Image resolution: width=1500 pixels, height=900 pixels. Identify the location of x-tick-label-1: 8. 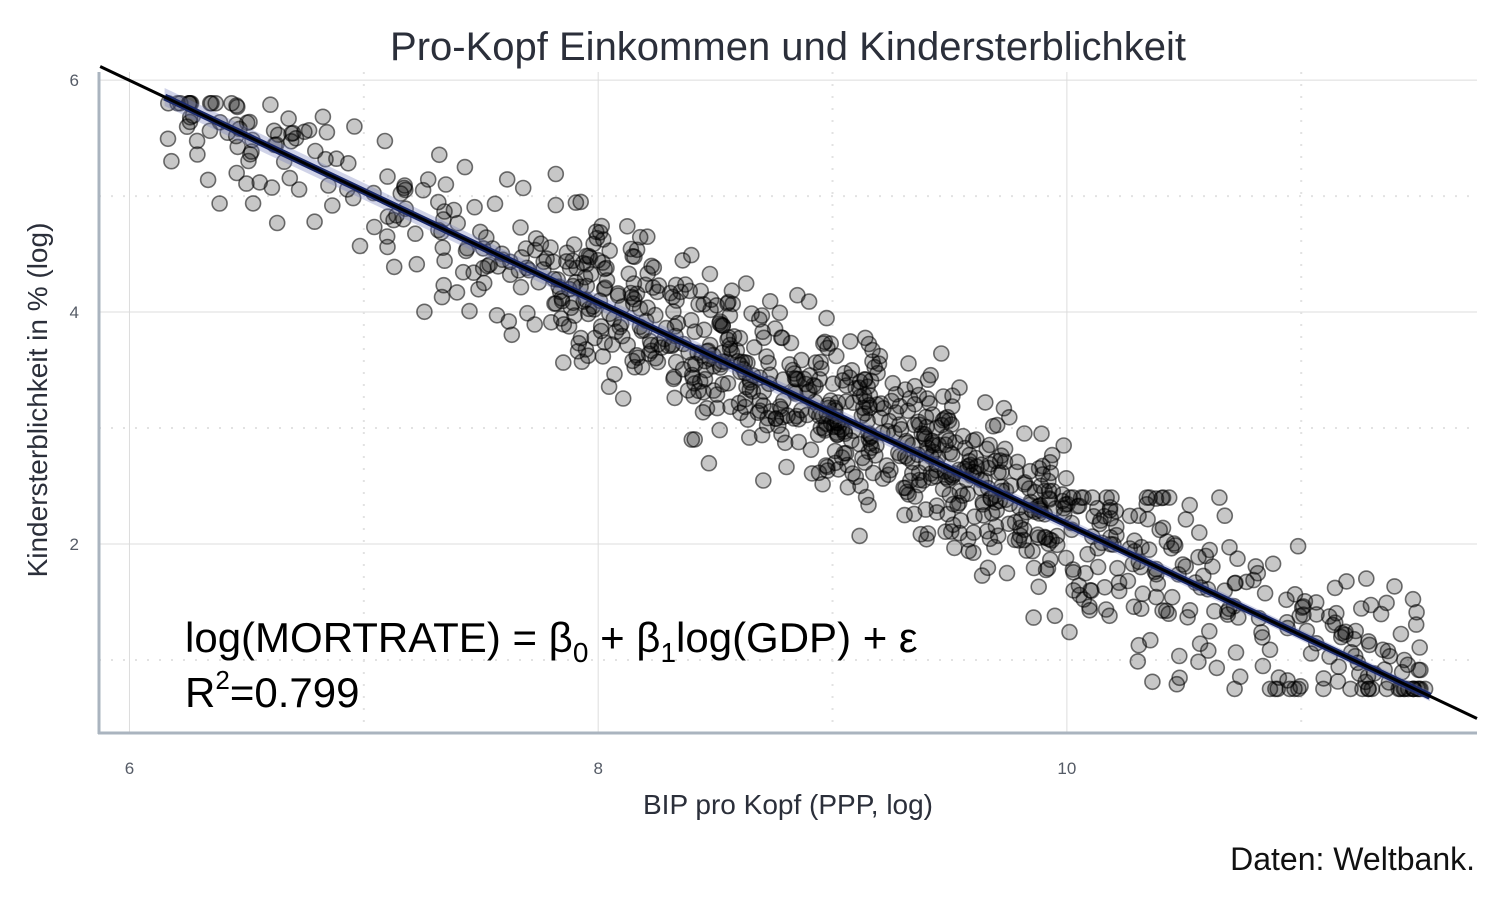
(597, 768).